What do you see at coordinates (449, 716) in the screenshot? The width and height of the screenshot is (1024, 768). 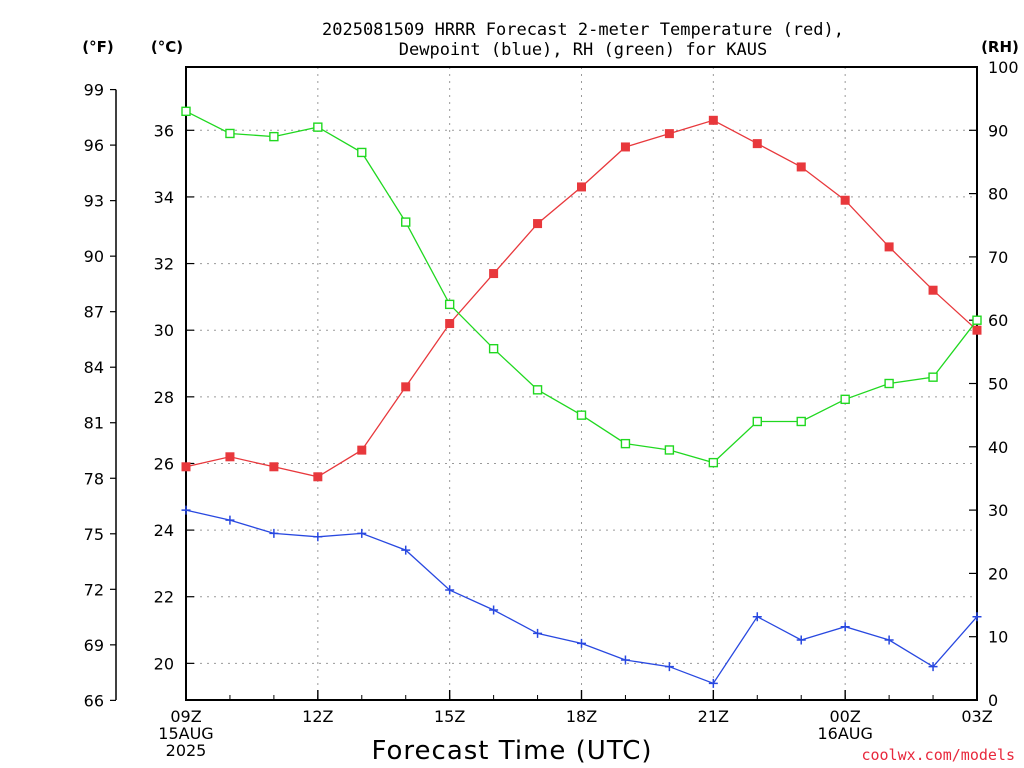 I see `time-tick-label: 15Z` at bounding box center [449, 716].